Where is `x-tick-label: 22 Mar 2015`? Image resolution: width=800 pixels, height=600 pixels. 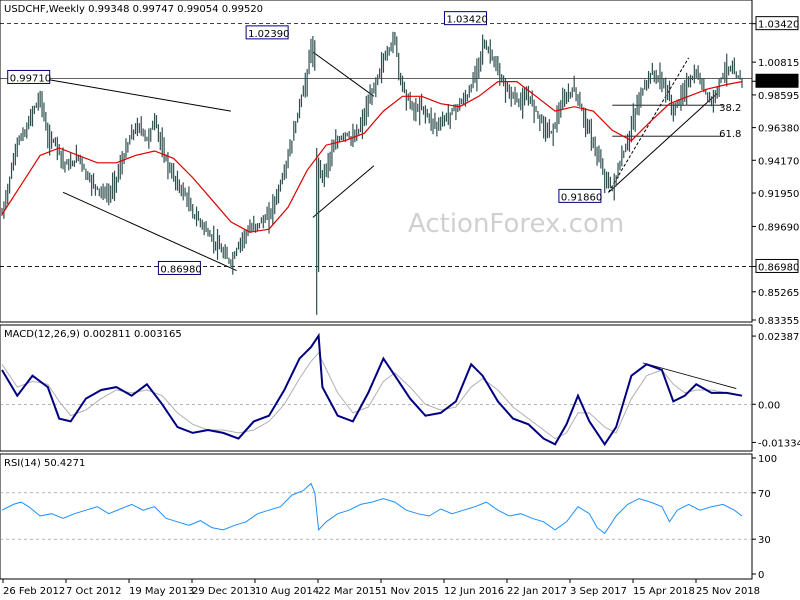 x-tick-label: 22 Mar 2015 is located at coordinates (349, 591).